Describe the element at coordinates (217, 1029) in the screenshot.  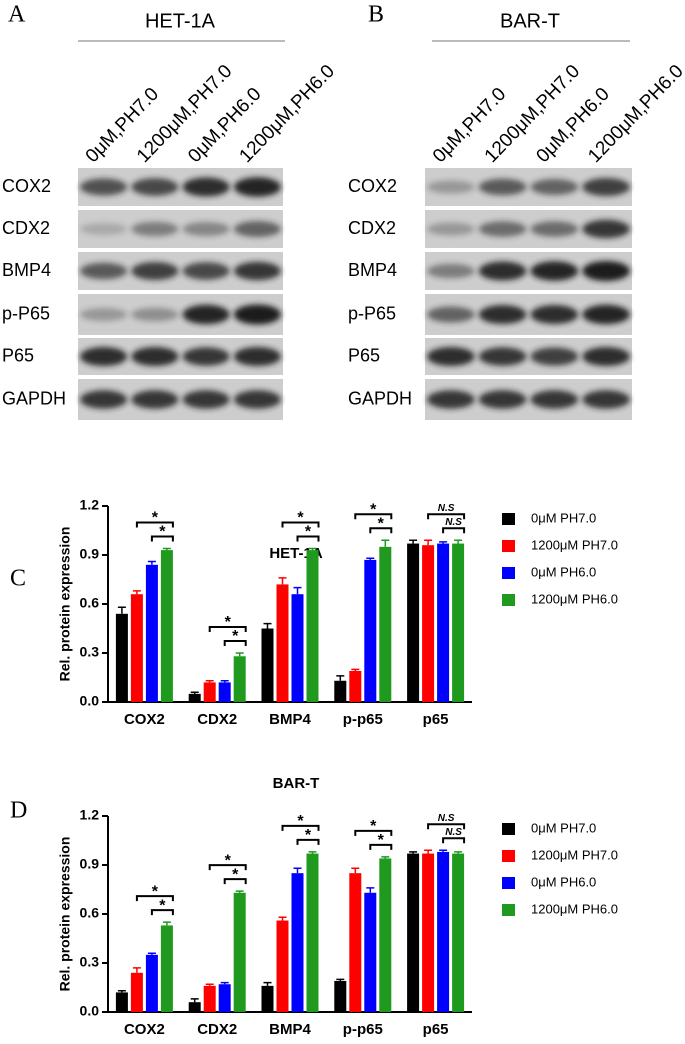
I see `x-tick-label: CDX2` at that location.